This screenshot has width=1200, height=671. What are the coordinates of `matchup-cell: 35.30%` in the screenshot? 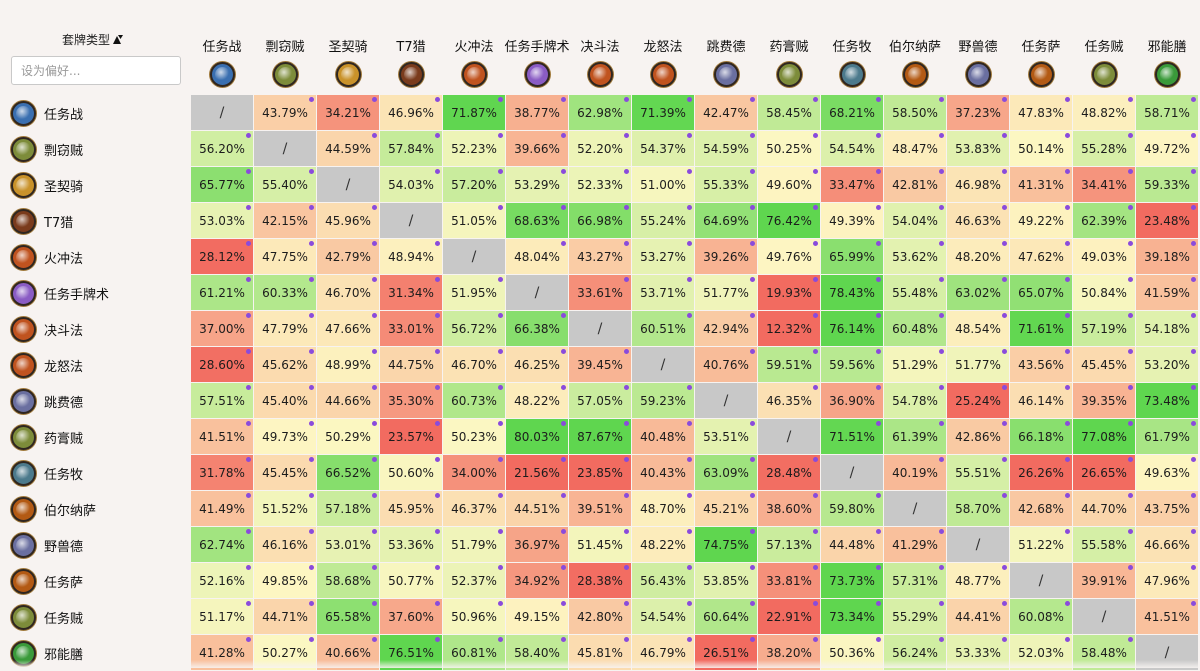 It's located at (411, 400).